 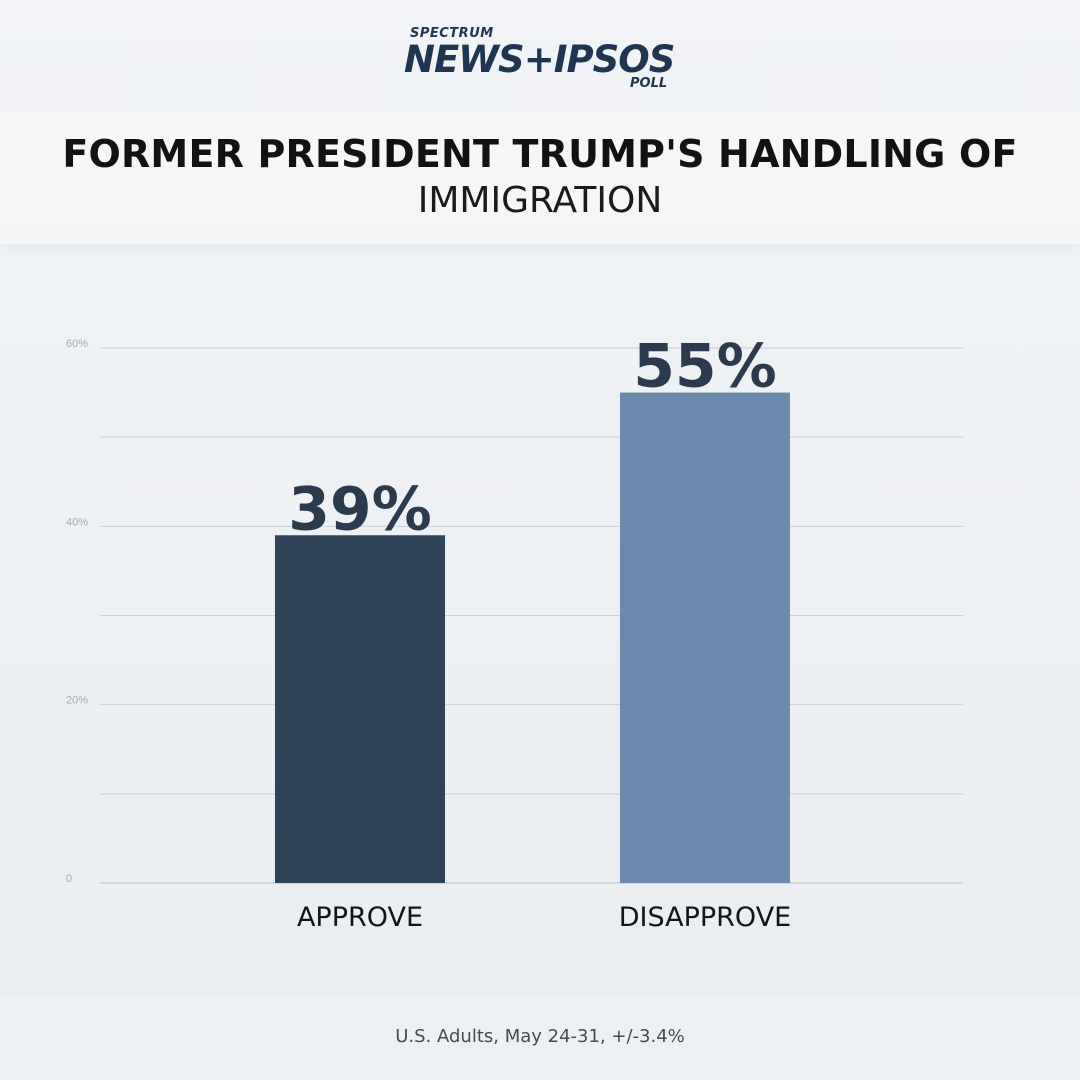 I want to click on logo-spectrum: SPECTRUM, so click(x=452, y=33).